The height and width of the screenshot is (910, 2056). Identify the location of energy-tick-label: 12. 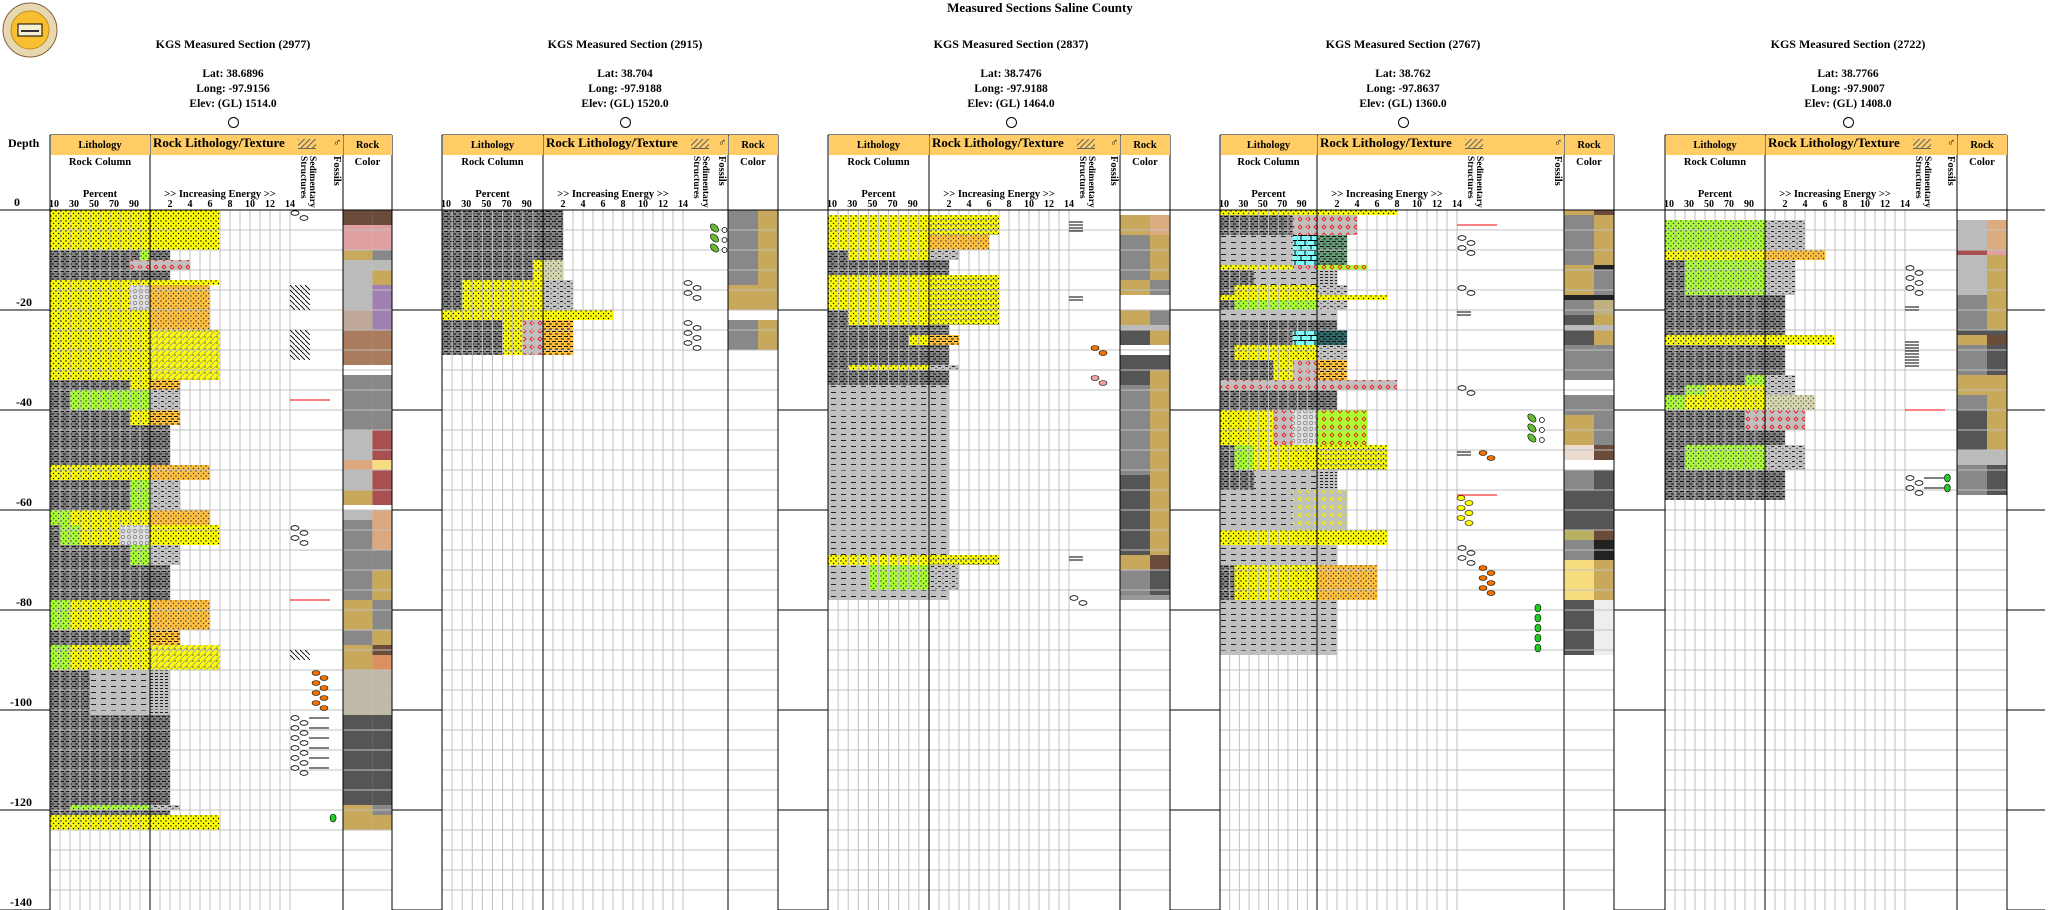
(1049, 204).